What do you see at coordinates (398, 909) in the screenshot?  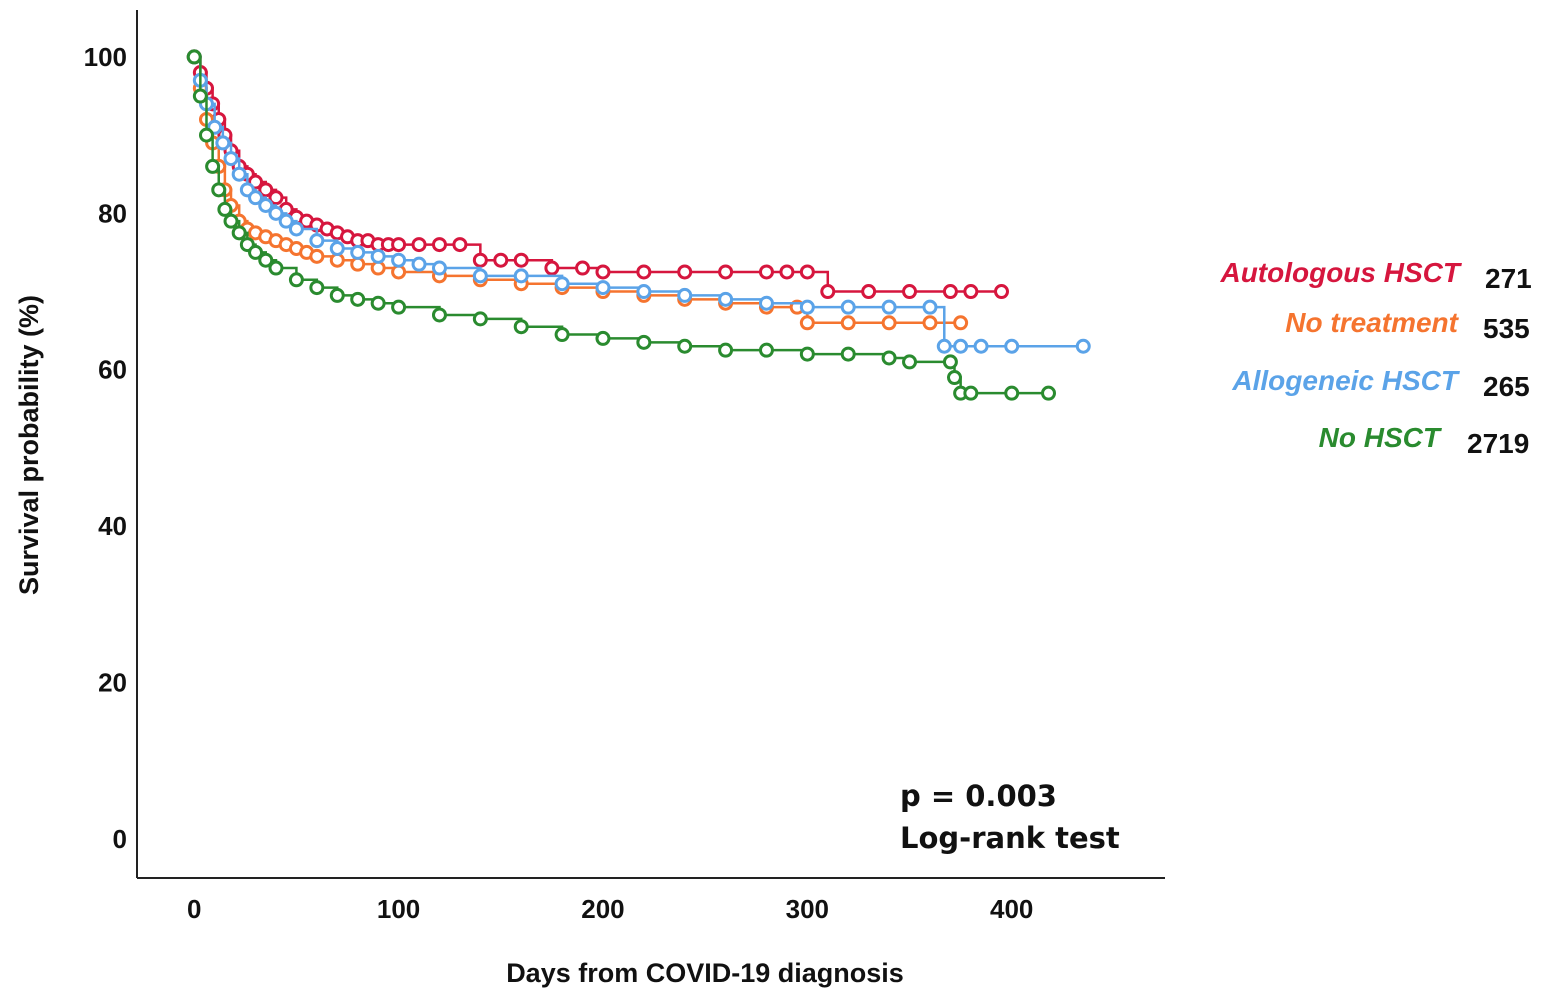 I see `x-tick-label: 100` at bounding box center [398, 909].